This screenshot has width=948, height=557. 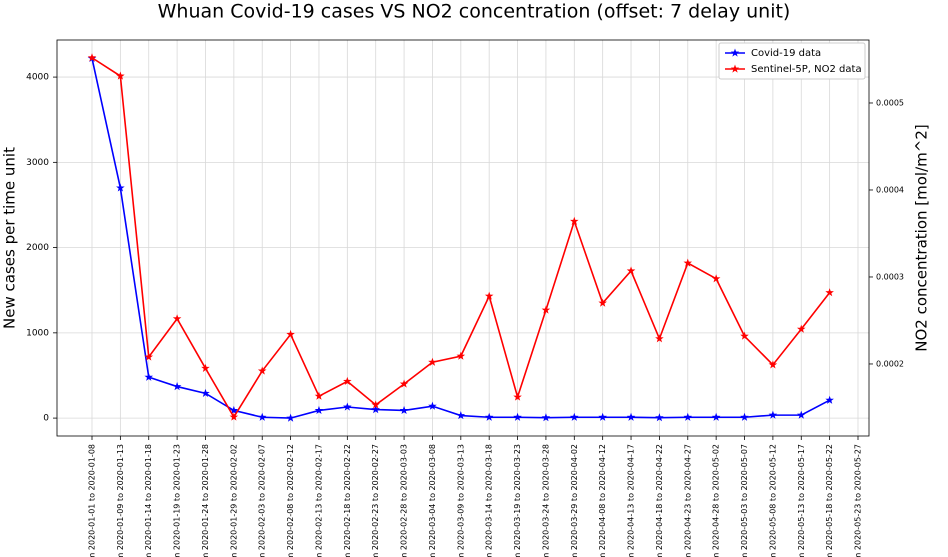 What do you see at coordinates (602, 500) in the screenshot?
I see `x-tick-label: from 2020-04-08 to 2020-04-12` at bounding box center [602, 500].